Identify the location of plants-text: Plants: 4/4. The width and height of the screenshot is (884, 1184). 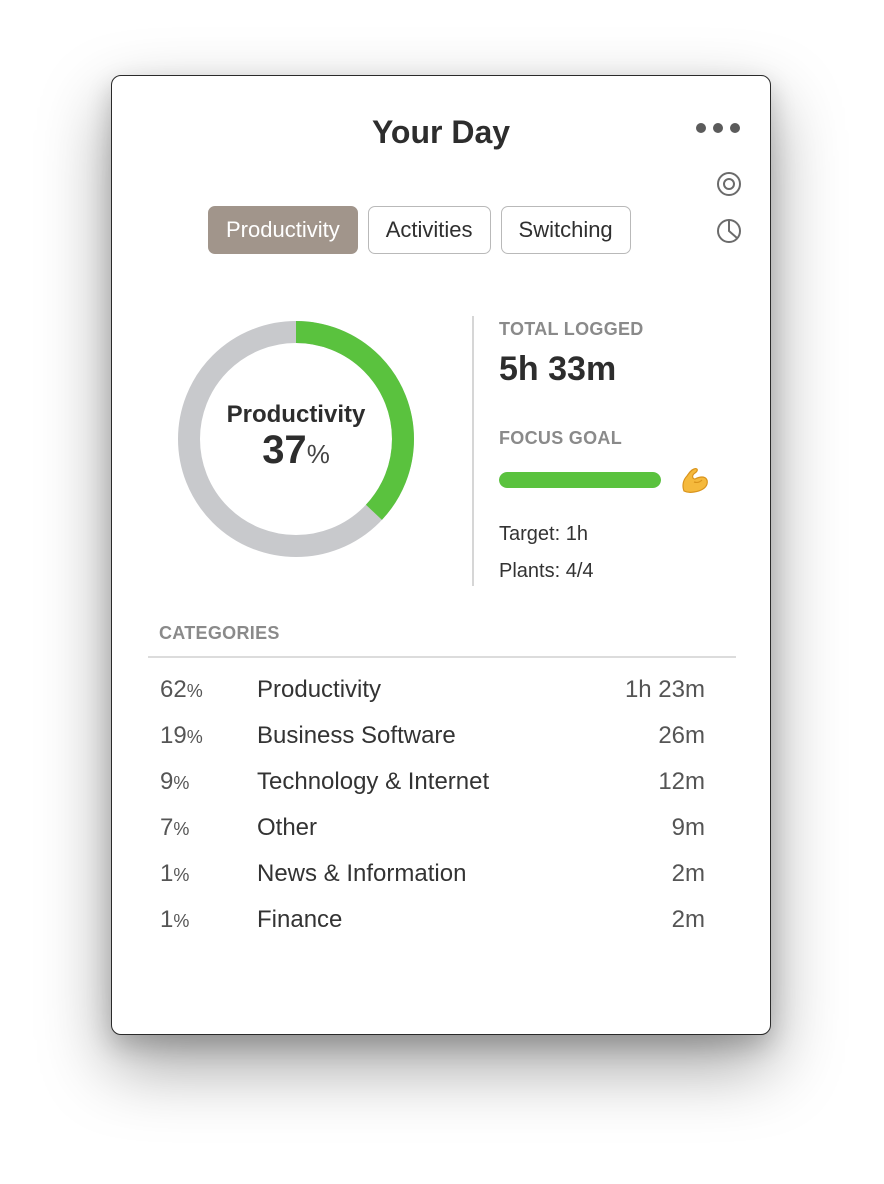
(546, 571).